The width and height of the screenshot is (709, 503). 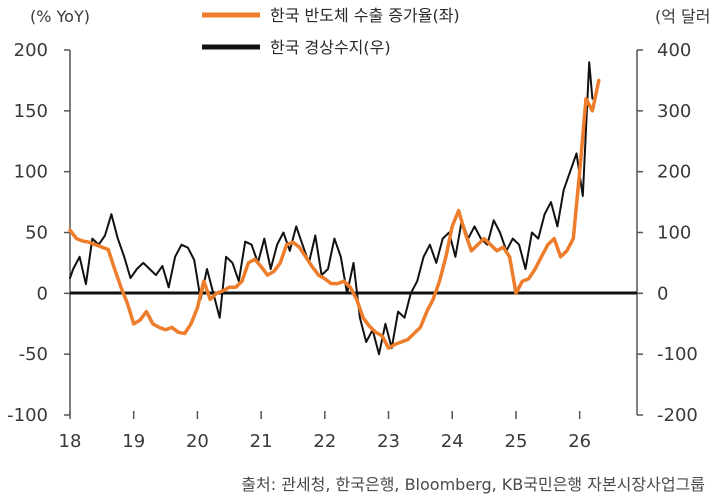 What do you see at coordinates (674, 172) in the screenshot?
I see `right-tick-label: 200` at bounding box center [674, 172].